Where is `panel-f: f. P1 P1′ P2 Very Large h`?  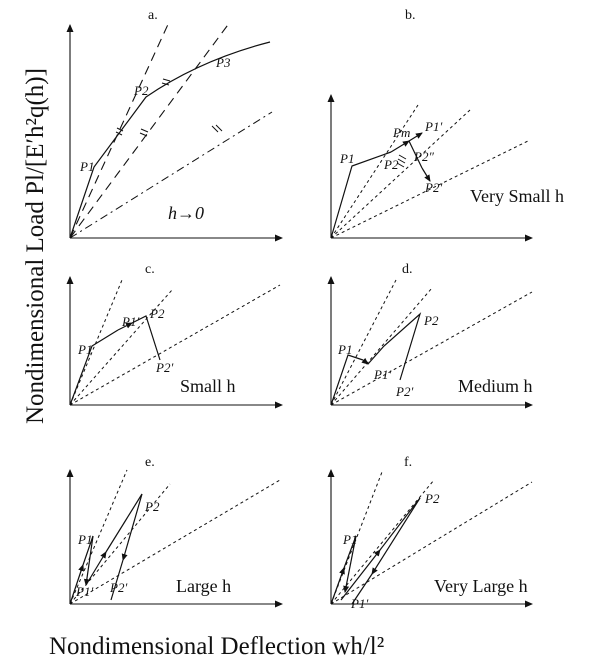
panel-f: f. P1 P1′ P2 Very Large h is located at coordinates (430, 533).